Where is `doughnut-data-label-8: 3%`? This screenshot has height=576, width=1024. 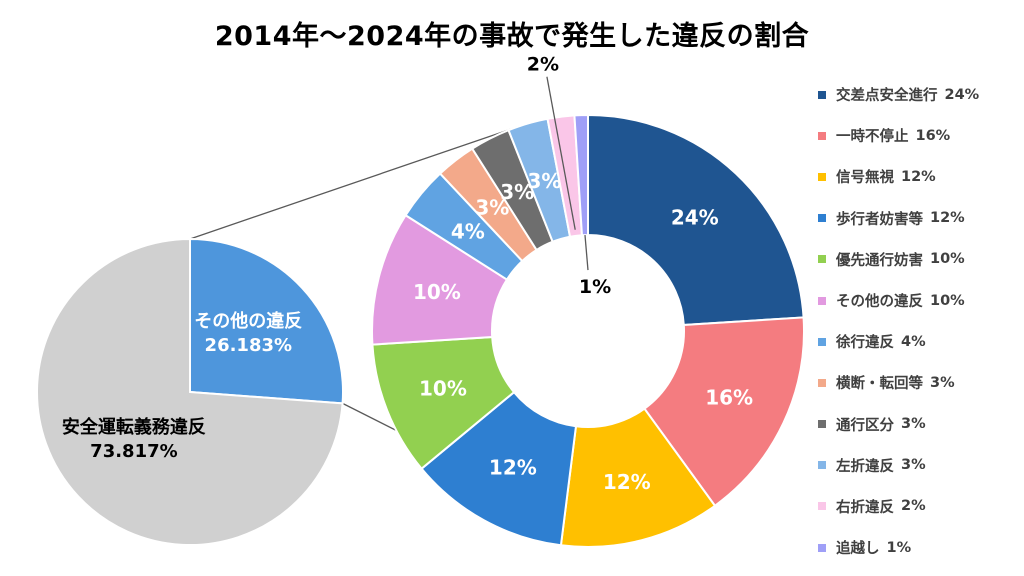
doughnut-data-label-8: 3% is located at coordinates (492, 208).